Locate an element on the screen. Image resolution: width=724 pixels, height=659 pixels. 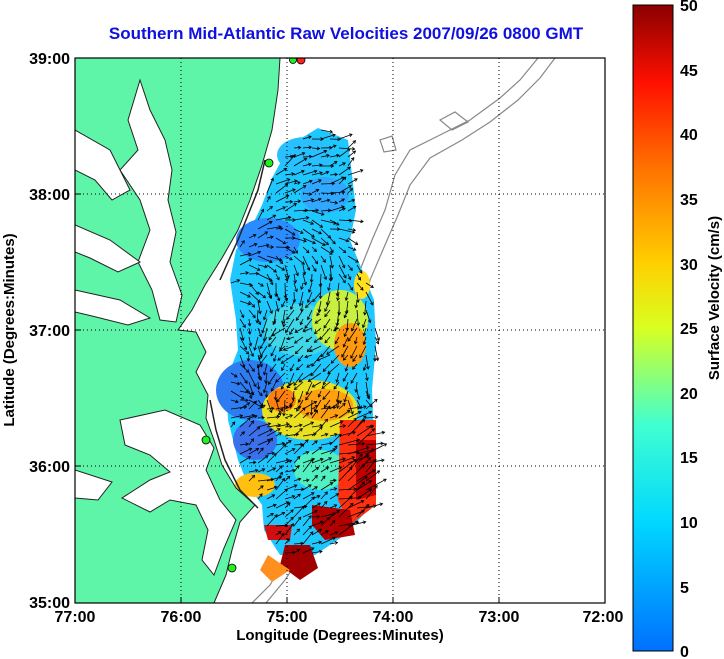
radar-stations is located at coordinates (253, 315).